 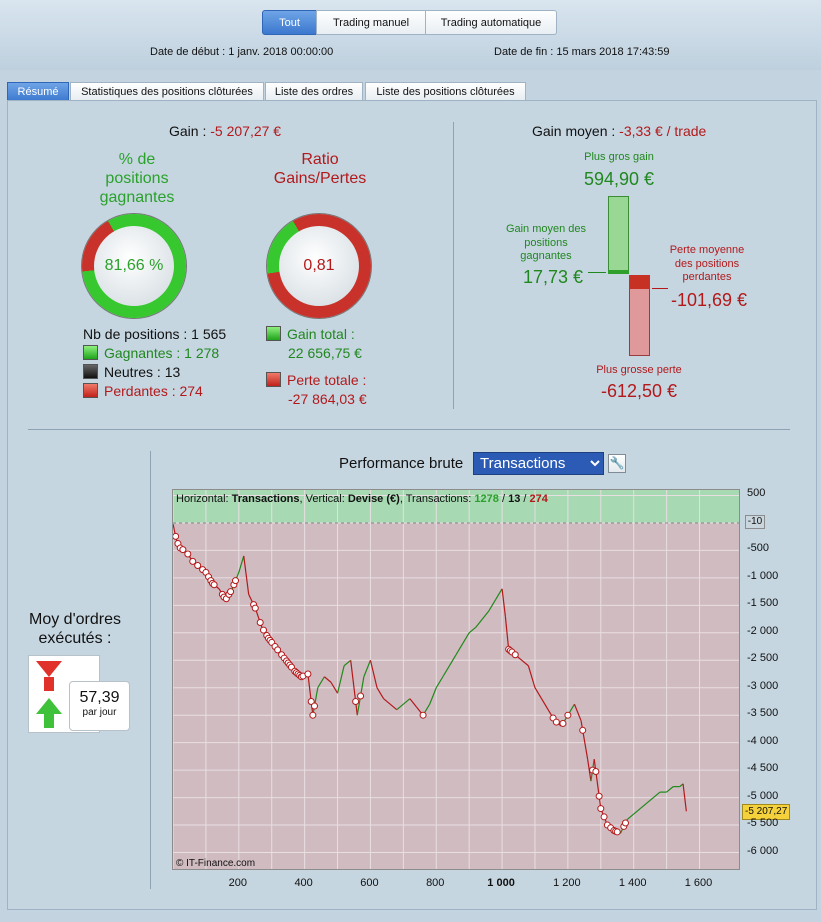 I want to click on wrench-icon: 🔧, so click(x=617, y=463).